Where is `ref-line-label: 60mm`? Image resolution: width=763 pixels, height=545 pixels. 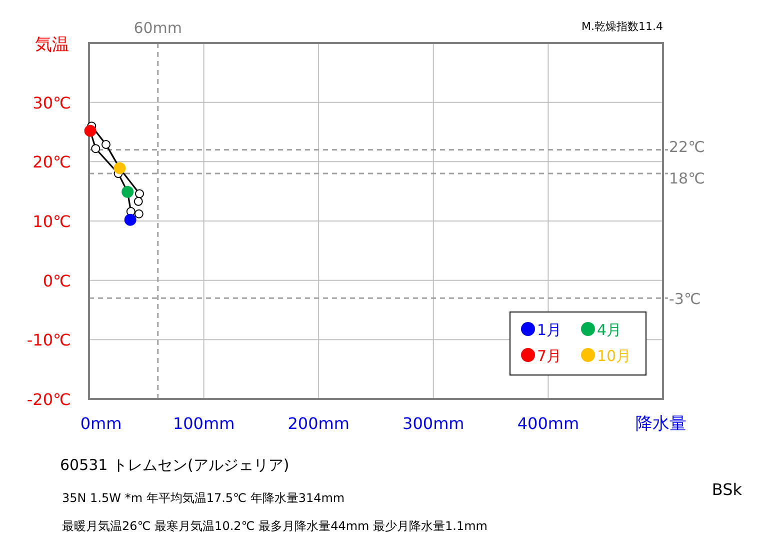 ref-line-label: 60mm is located at coordinates (158, 28).